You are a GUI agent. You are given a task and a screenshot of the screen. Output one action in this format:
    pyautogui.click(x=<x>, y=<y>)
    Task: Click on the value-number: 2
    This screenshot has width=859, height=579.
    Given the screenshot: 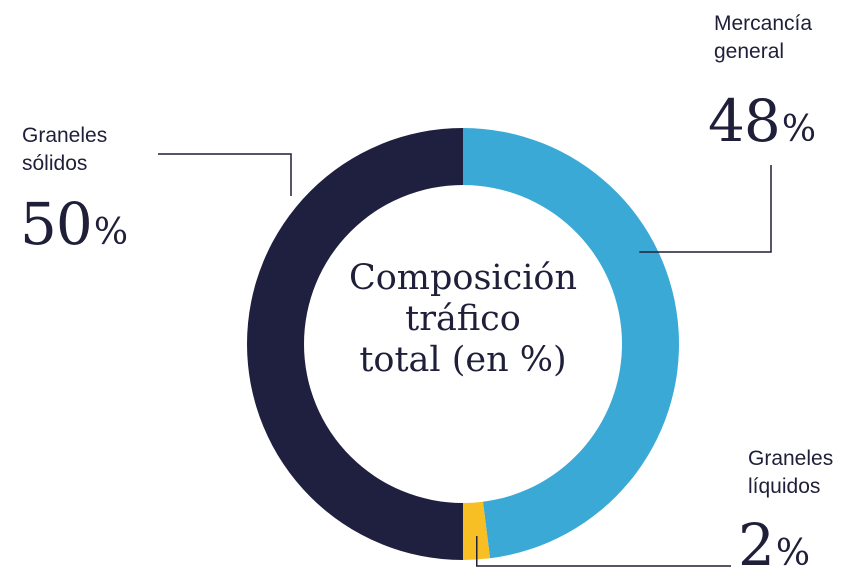 What is the action you would take?
    pyautogui.click(x=756, y=545)
    